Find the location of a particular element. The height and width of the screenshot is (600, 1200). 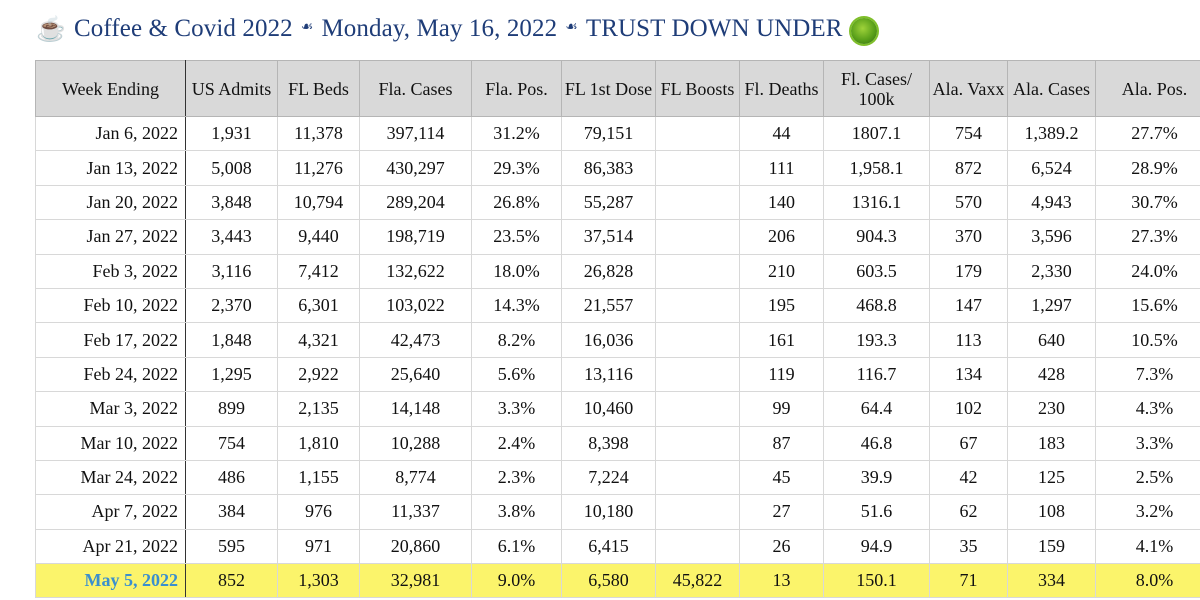

week-ending-cell: Mar 24, 2022 is located at coordinates (110, 477).